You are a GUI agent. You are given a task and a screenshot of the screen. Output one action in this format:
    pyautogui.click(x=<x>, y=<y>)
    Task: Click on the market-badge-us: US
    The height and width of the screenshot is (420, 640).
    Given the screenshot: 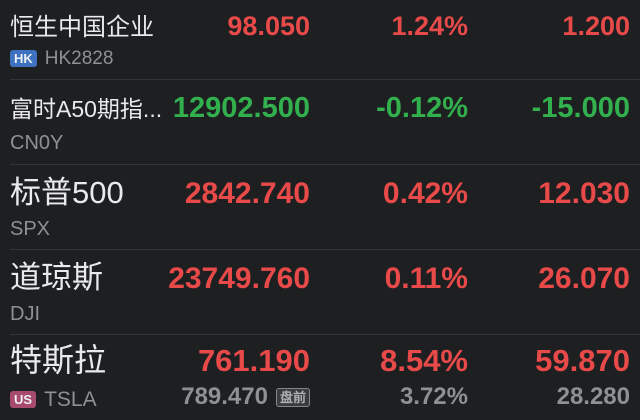 What is the action you would take?
    pyautogui.click(x=23, y=400)
    